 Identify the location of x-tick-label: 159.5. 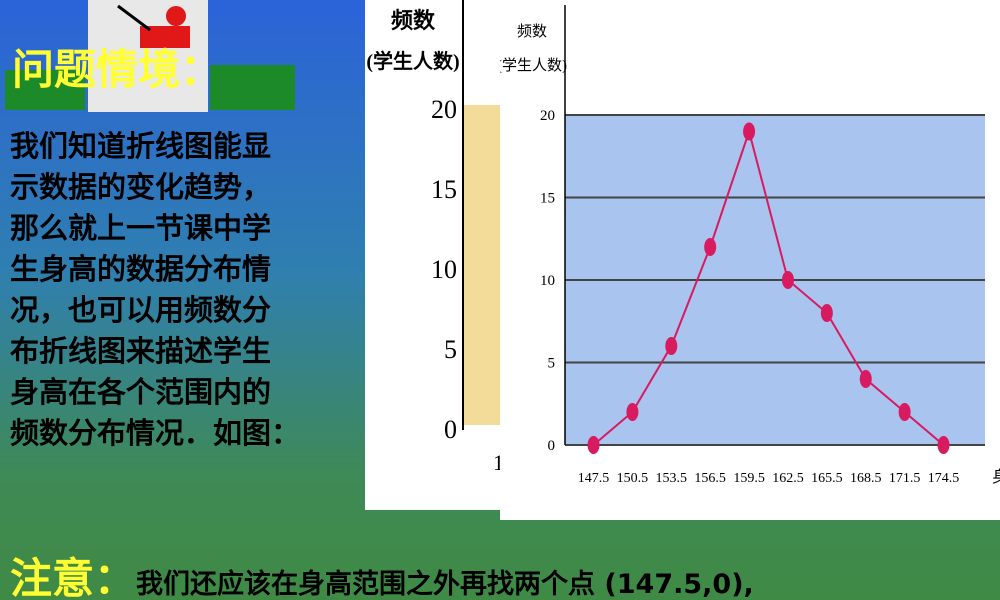
(749, 478).